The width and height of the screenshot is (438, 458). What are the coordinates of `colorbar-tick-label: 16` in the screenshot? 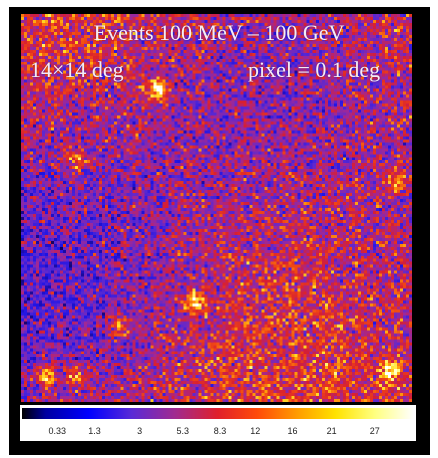 It's located at (292, 431).